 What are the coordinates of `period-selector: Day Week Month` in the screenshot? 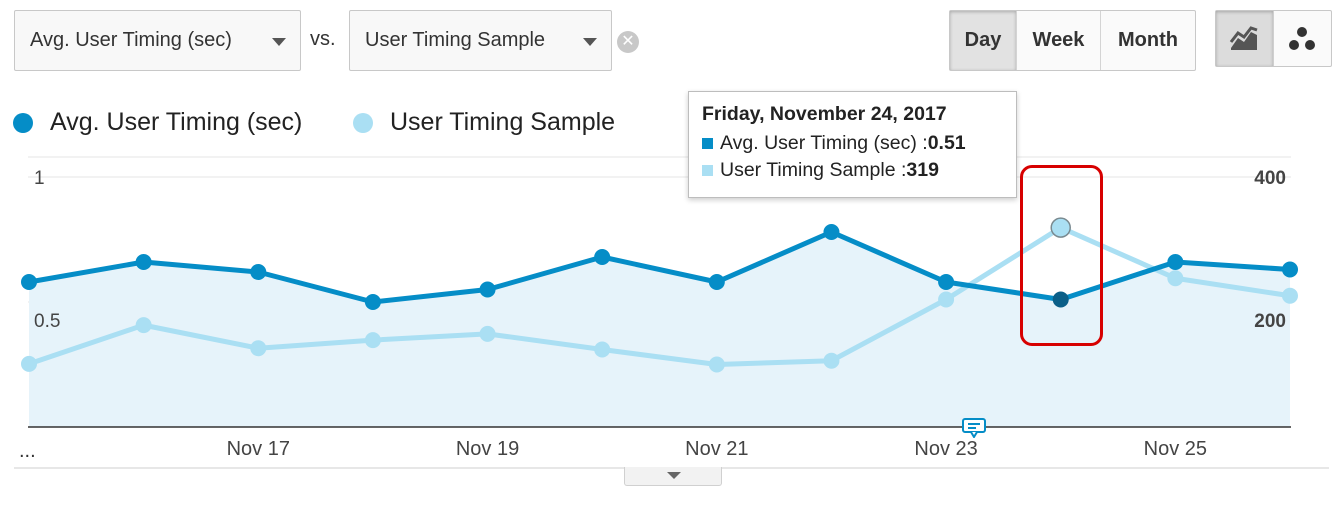 It's located at (1072, 40).